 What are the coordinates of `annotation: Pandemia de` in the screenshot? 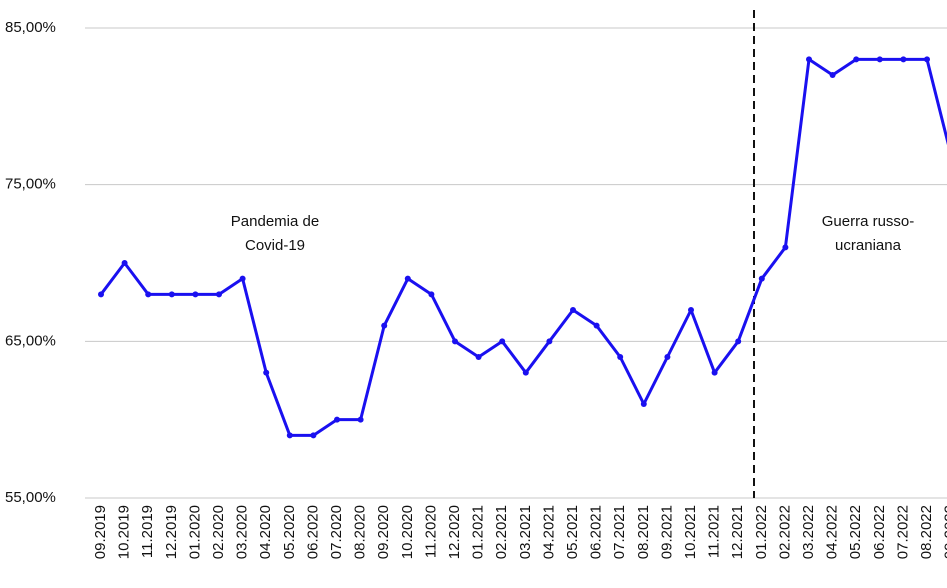 It's located at (275, 221).